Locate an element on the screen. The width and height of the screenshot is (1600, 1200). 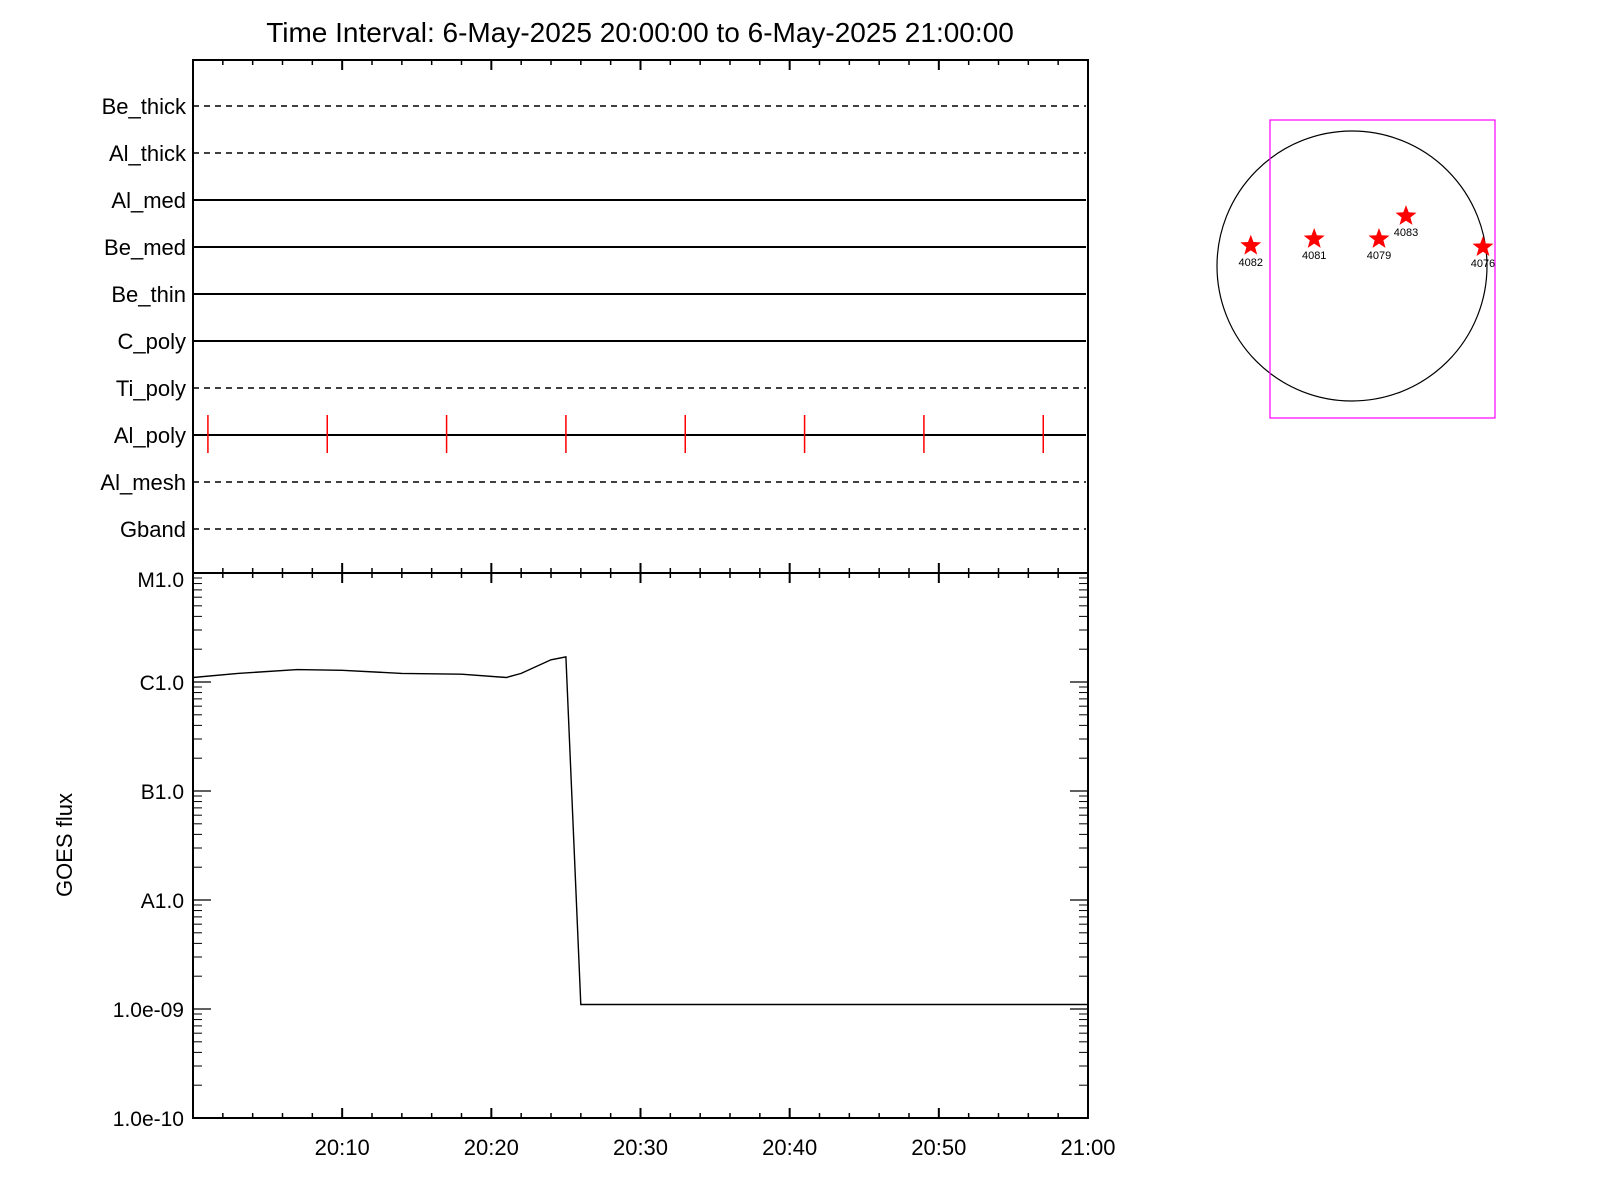
filter-label: Al_thick is located at coordinates (148, 153).